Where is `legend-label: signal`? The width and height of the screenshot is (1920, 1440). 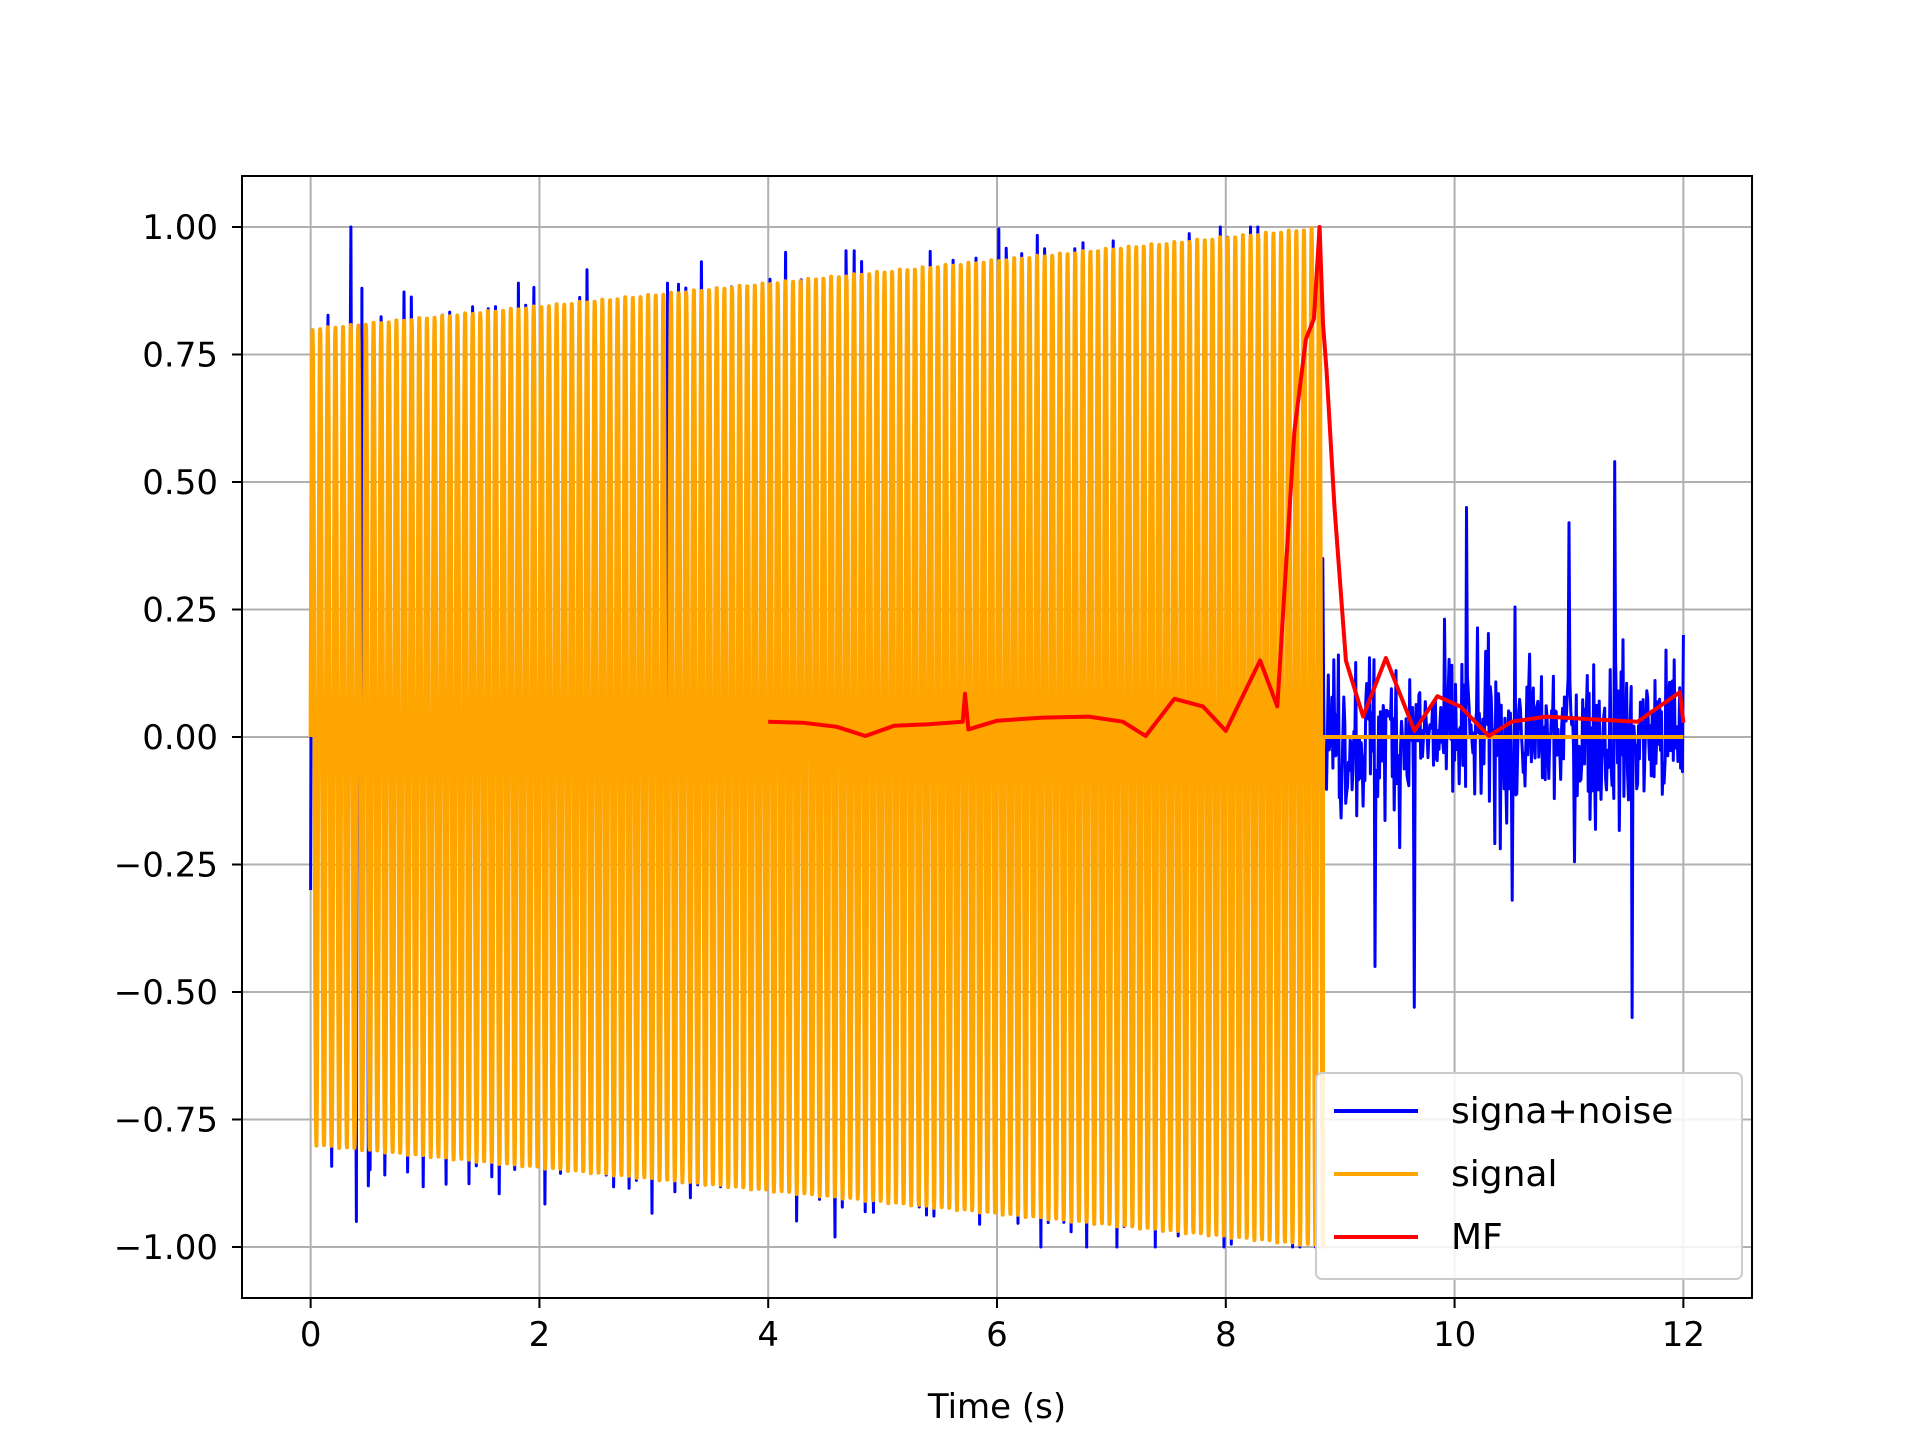
legend-label: signal is located at coordinates (1504, 1174).